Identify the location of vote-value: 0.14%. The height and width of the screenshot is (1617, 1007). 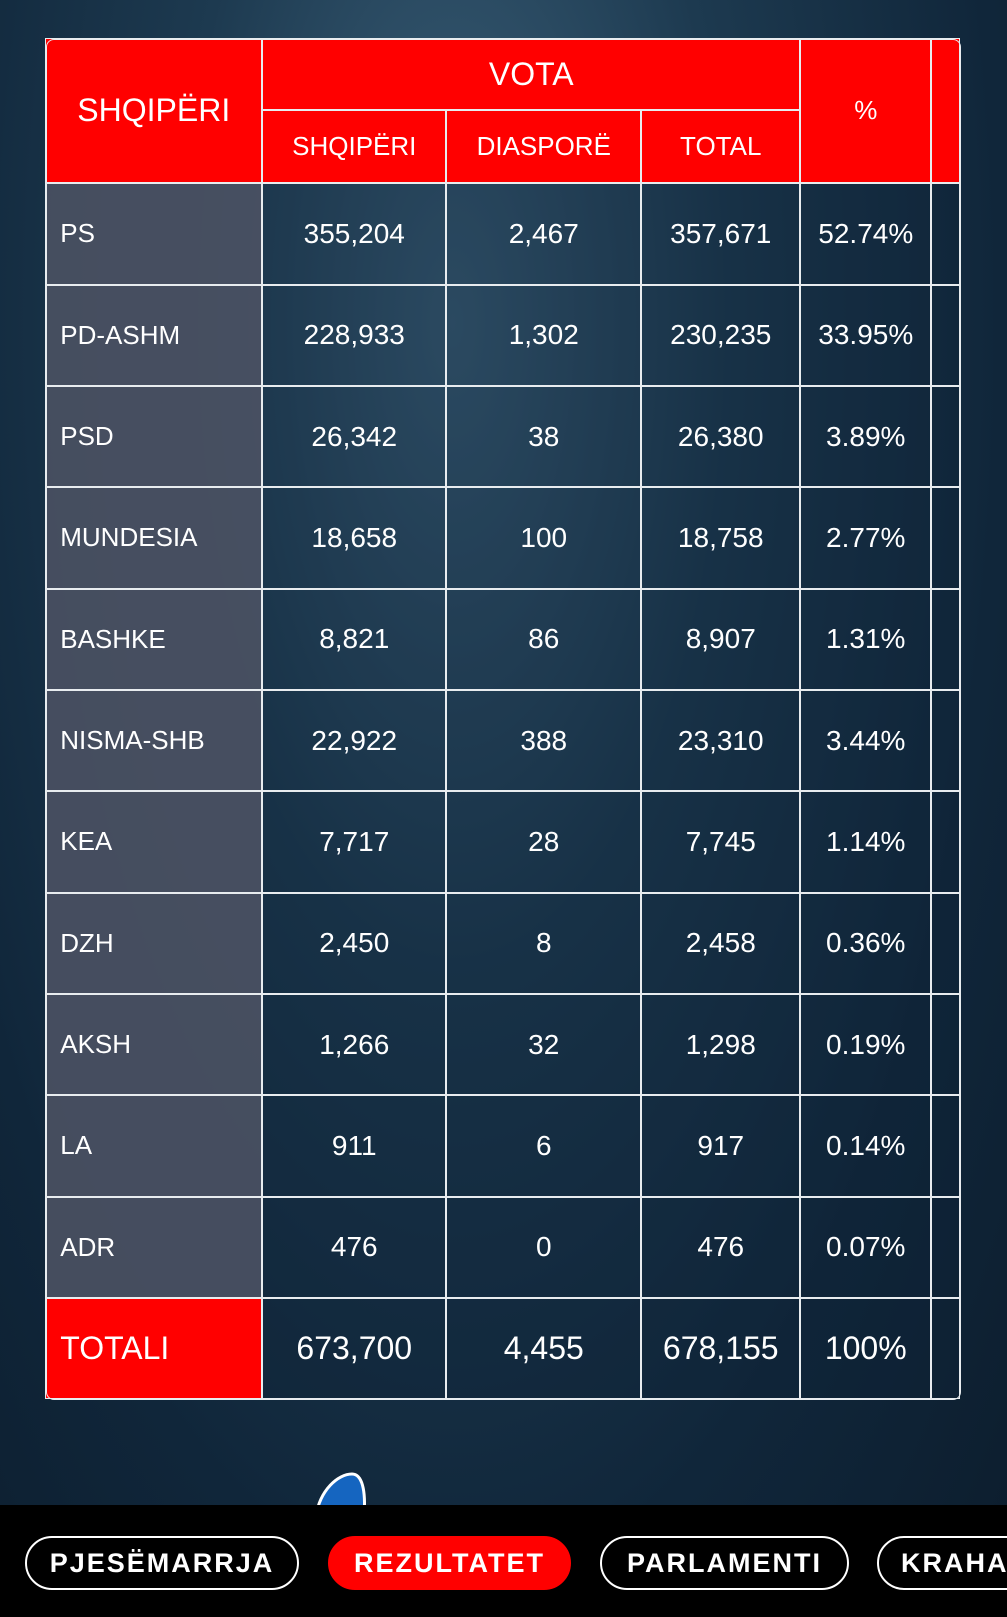
(866, 1146).